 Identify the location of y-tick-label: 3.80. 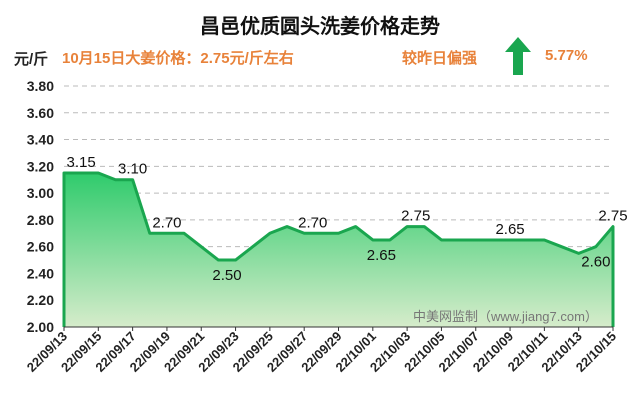
(40, 86).